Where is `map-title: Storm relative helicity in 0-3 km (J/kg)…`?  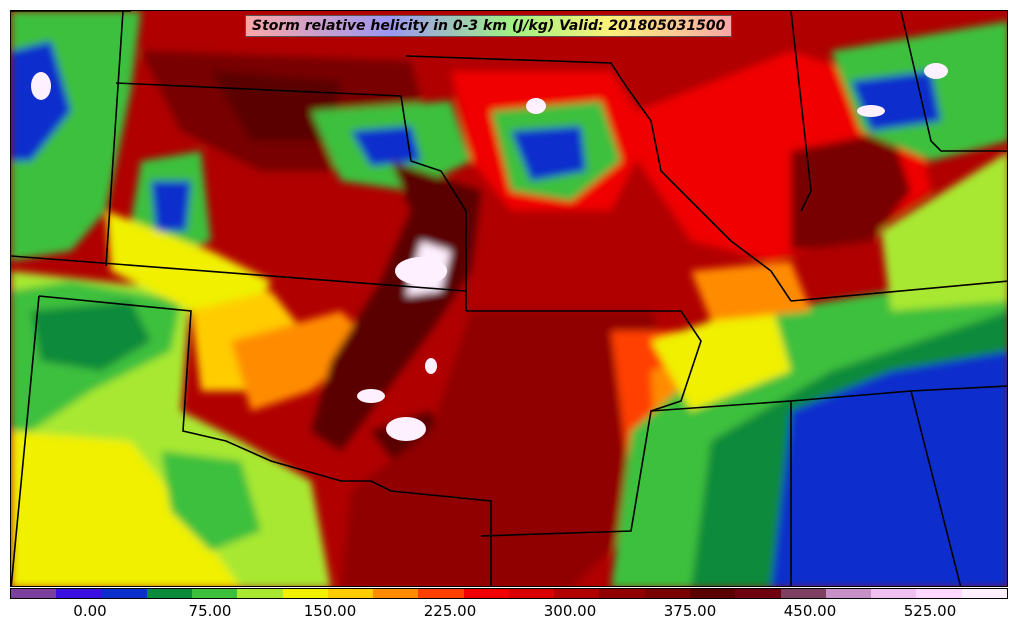
map-title: Storm relative helicity in 0-3 km (J/kg)… is located at coordinates (489, 26).